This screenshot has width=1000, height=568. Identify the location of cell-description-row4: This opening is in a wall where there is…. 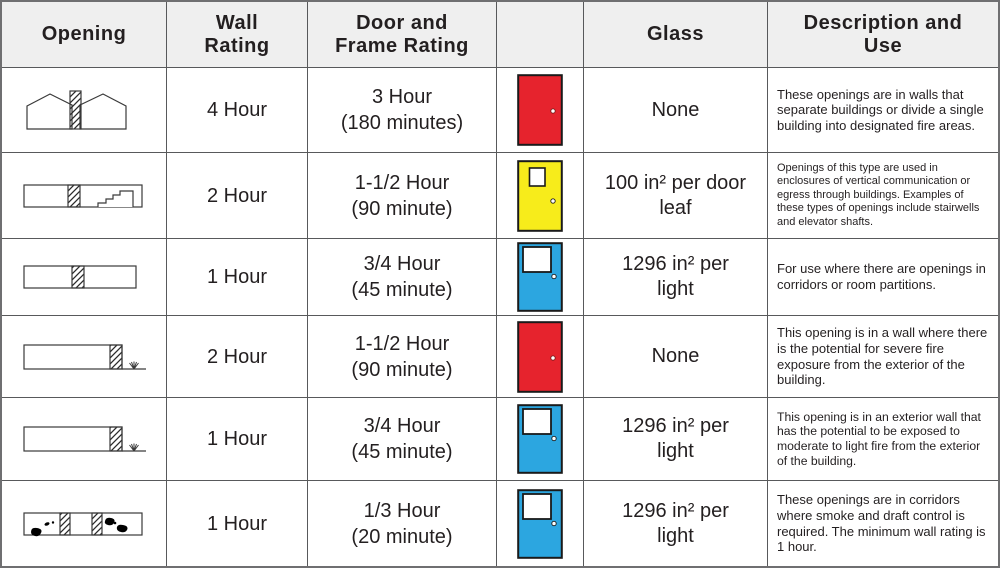
(883, 357).